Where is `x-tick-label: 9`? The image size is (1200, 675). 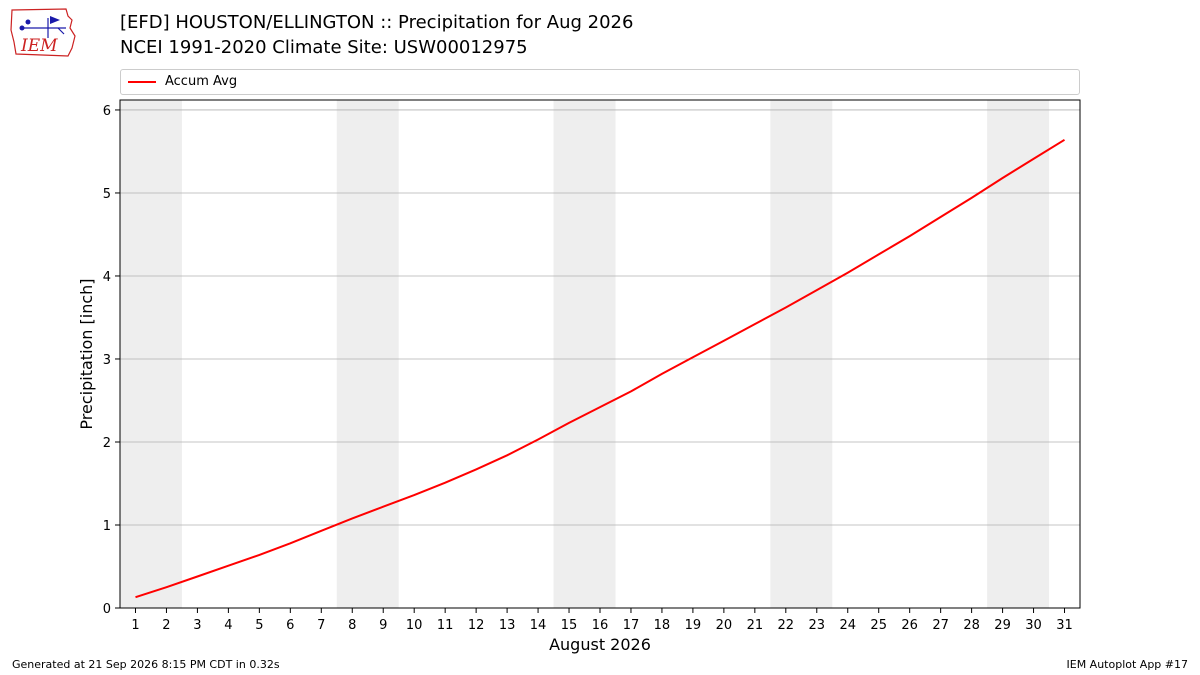
x-tick-label: 9 is located at coordinates (383, 625).